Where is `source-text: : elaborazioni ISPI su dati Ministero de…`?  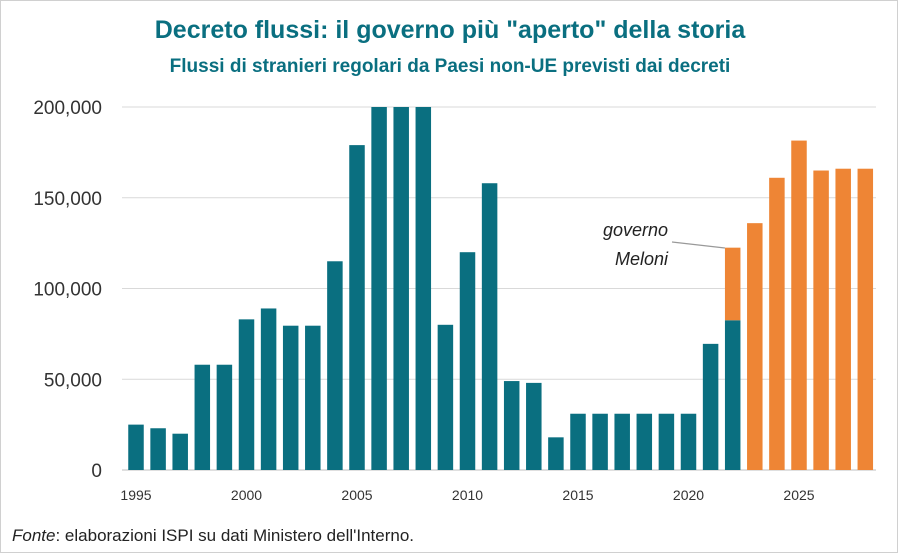 source-text: : elaborazioni ISPI su dati Ministero de… is located at coordinates (235, 535).